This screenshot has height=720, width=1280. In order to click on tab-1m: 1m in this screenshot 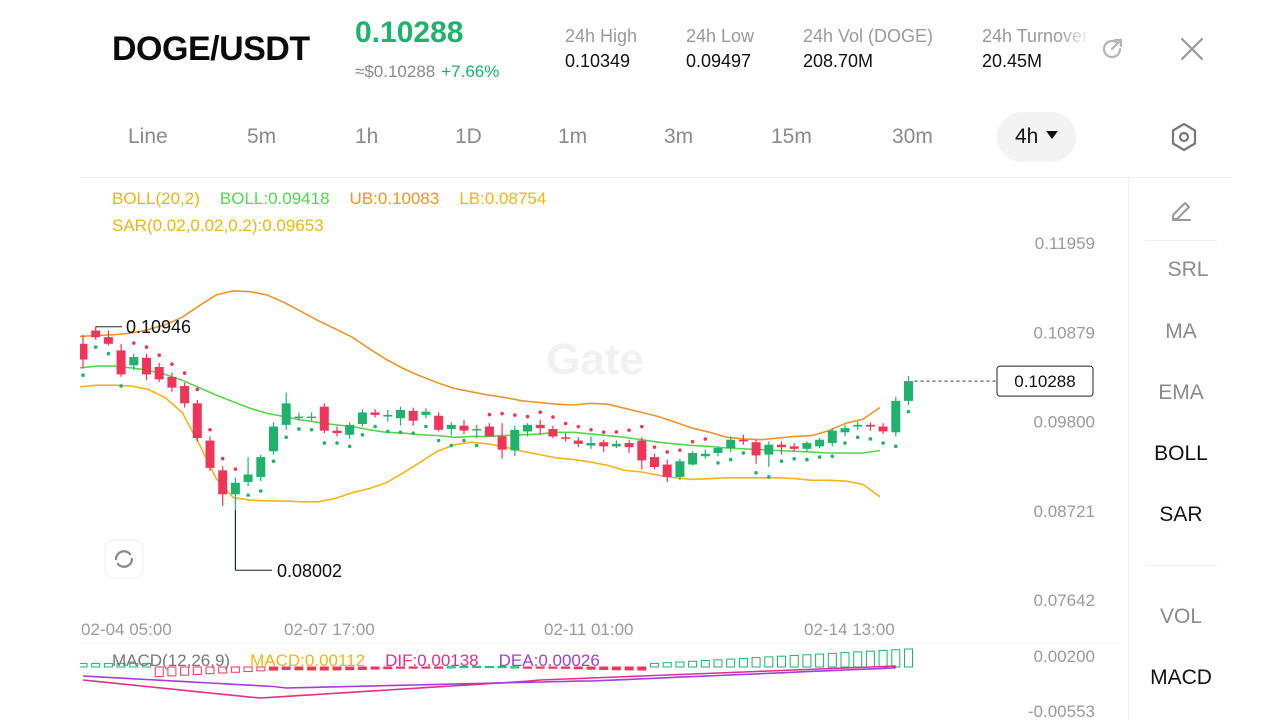, I will do `click(573, 136)`.